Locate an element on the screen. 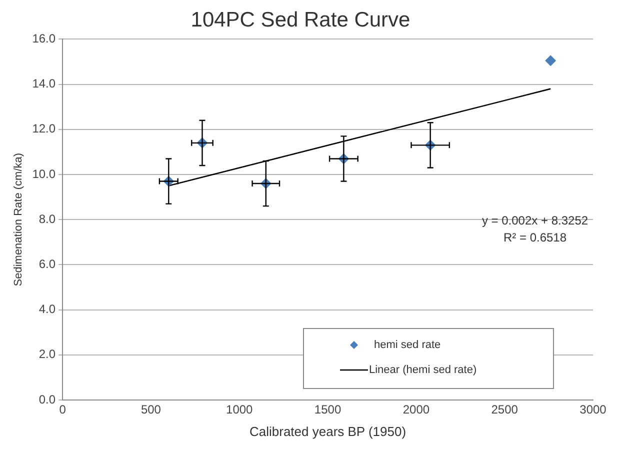  x-tick-label: 1000 is located at coordinates (240, 409).